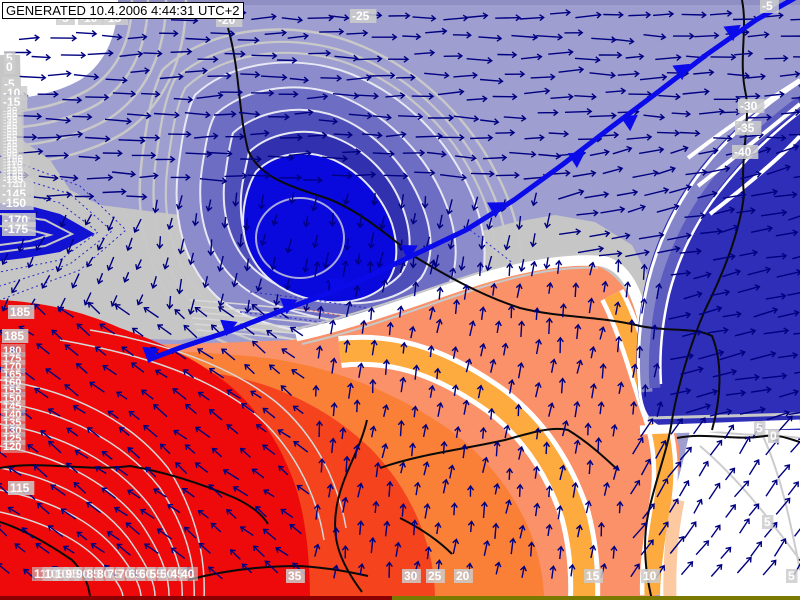 This screenshot has width=800, height=600. I want to click on top-strip, so click(400, 2).